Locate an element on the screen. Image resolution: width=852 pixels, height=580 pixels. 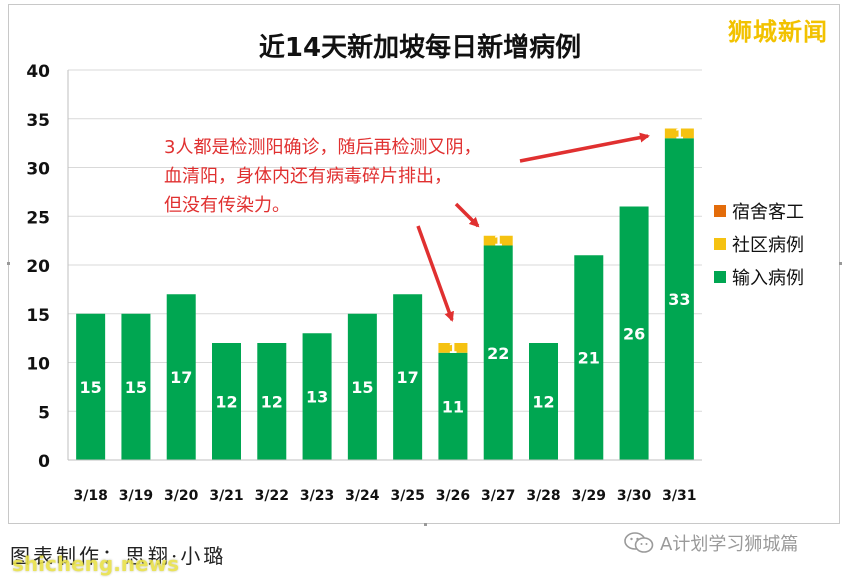
chart-credit: 图表制作：思翔·小璐 is located at coordinates (118, 556).